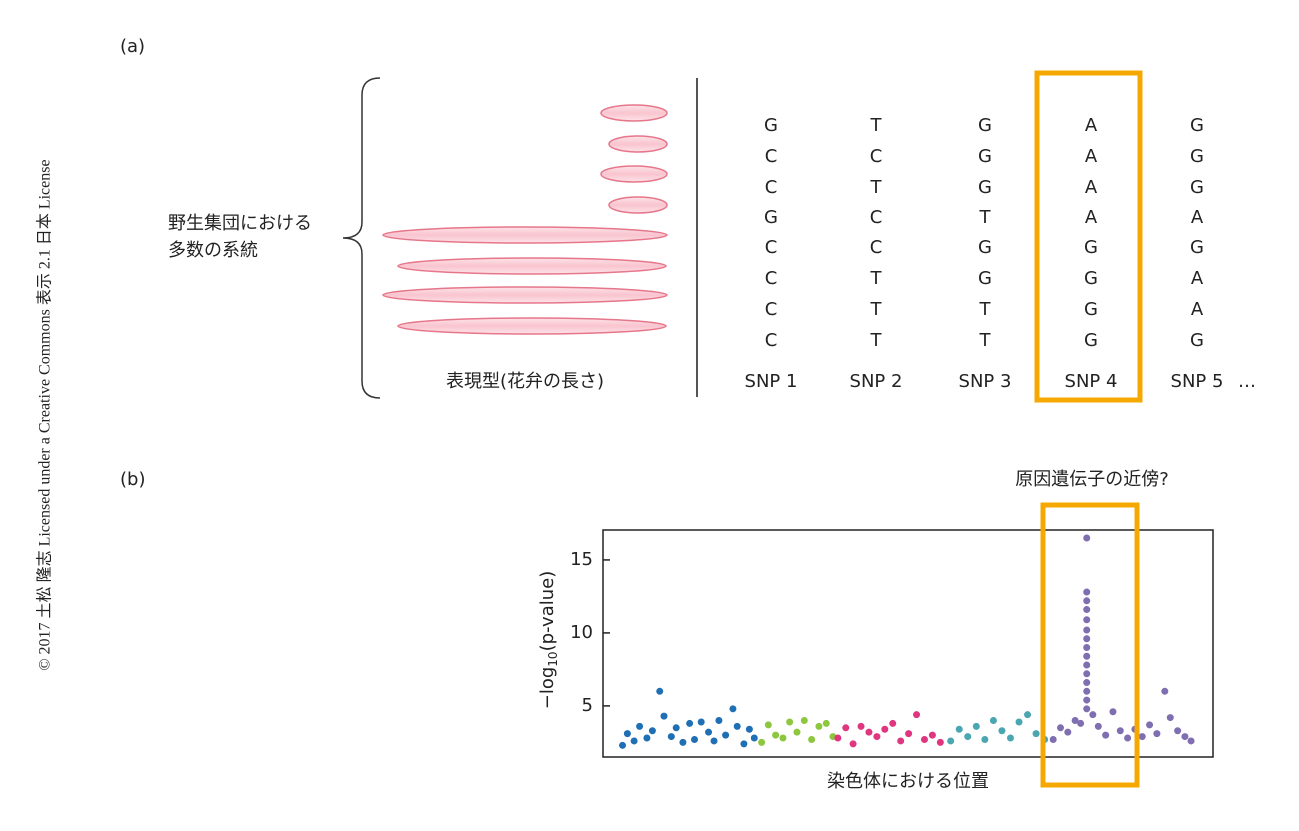 Image resolution: width=1299 pixels, height=831 pixels. I want to click on y-axis-label: −log10(p-value), so click(548, 640).